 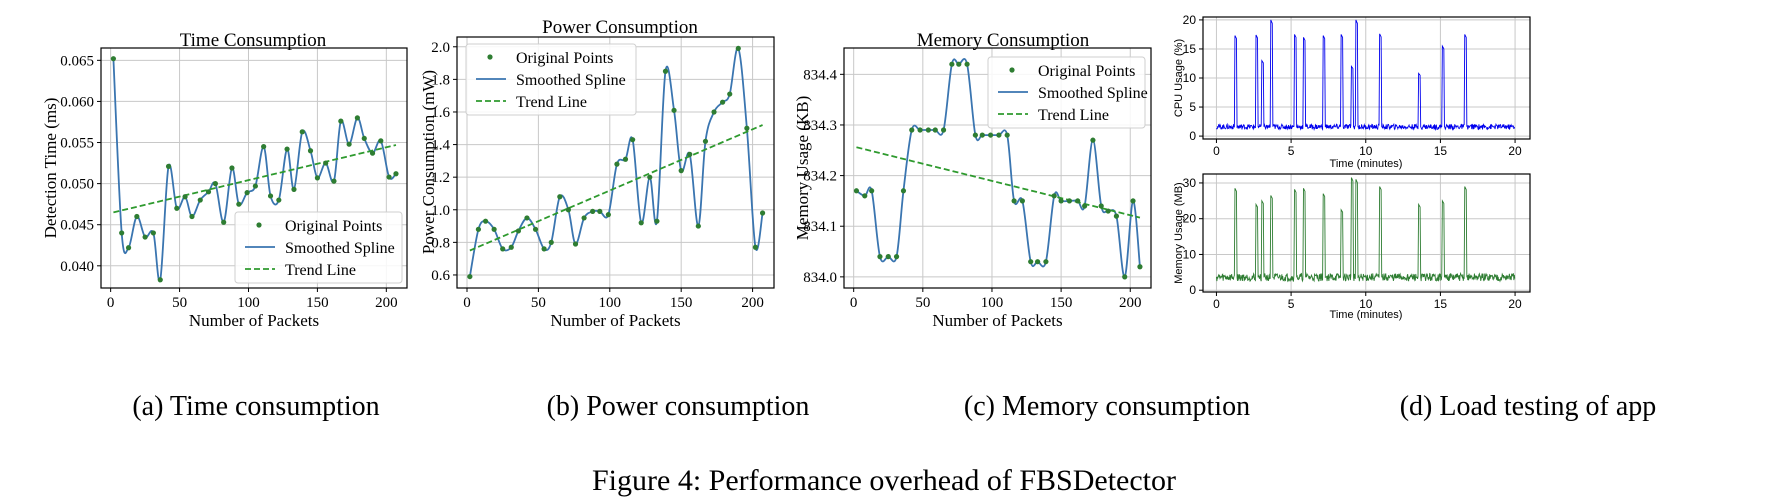 What do you see at coordinates (1003, 40) in the screenshot?
I see `chart-title: Memory Consumption` at bounding box center [1003, 40].